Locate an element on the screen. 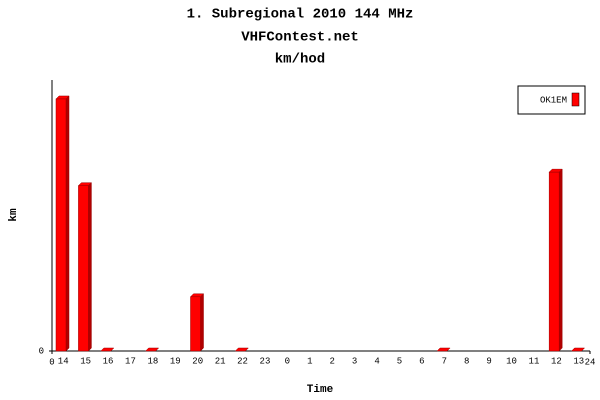 The height and width of the screenshot is (400, 600). x-tick-label: 8 is located at coordinates (466, 361).